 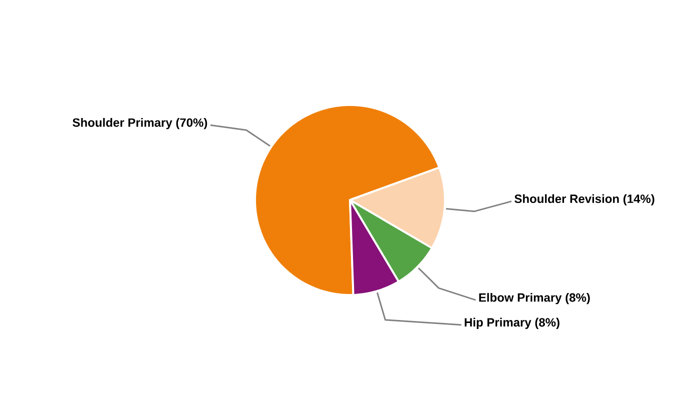 What do you see at coordinates (512, 323) in the screenshot?
I see `slice-label: Hip Primary (8%)` at bounding box center [512, 323].